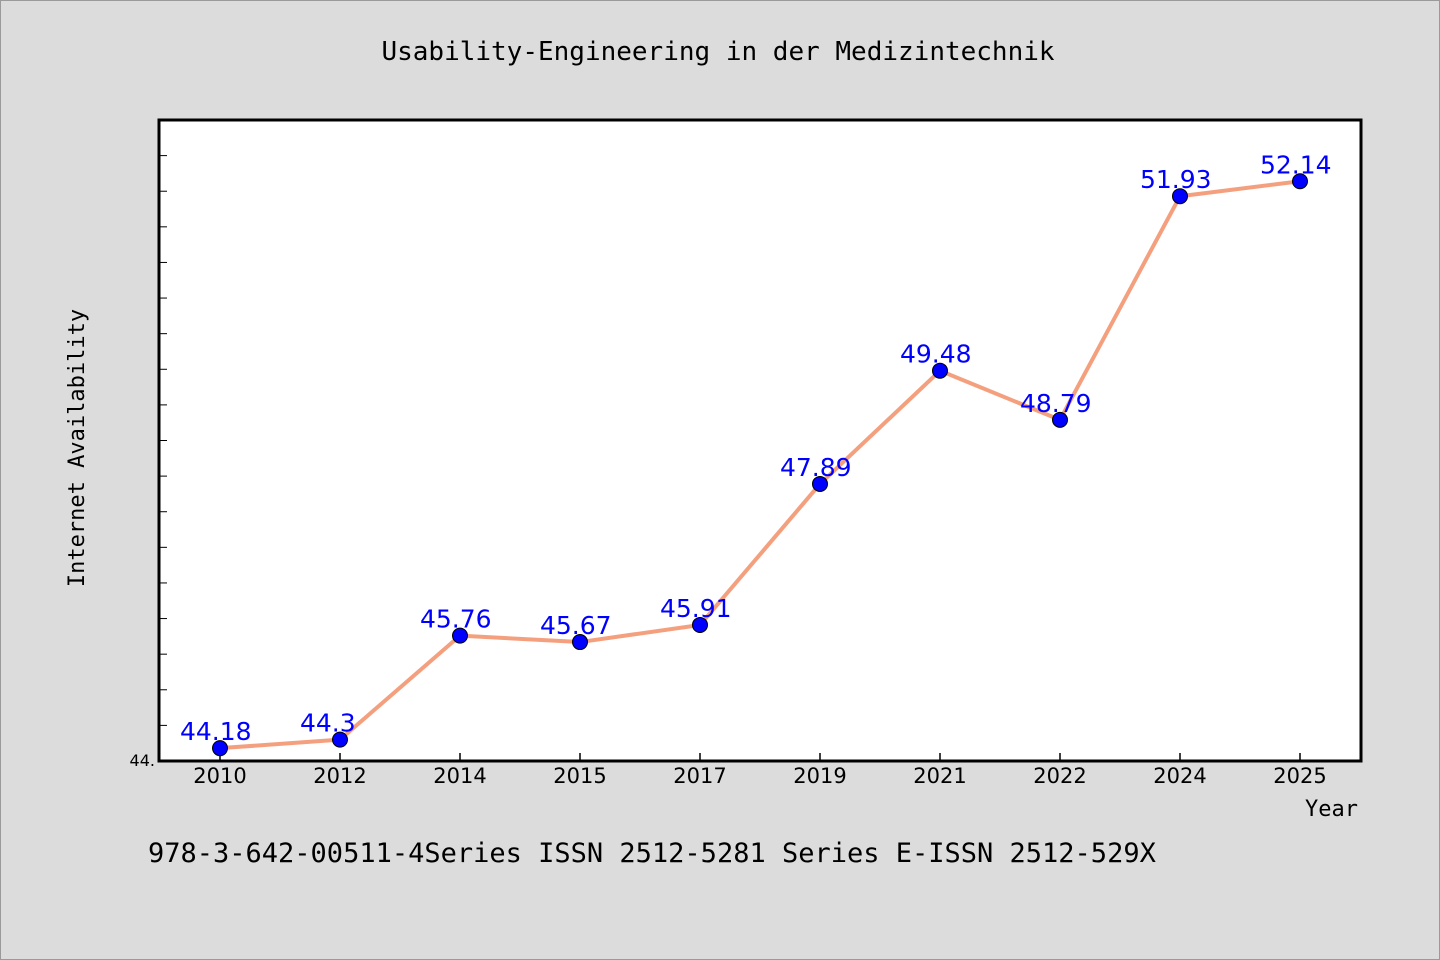 The image size is (1440, 960). I want to click on x-tick-label: 2022, so click(1059, 776).